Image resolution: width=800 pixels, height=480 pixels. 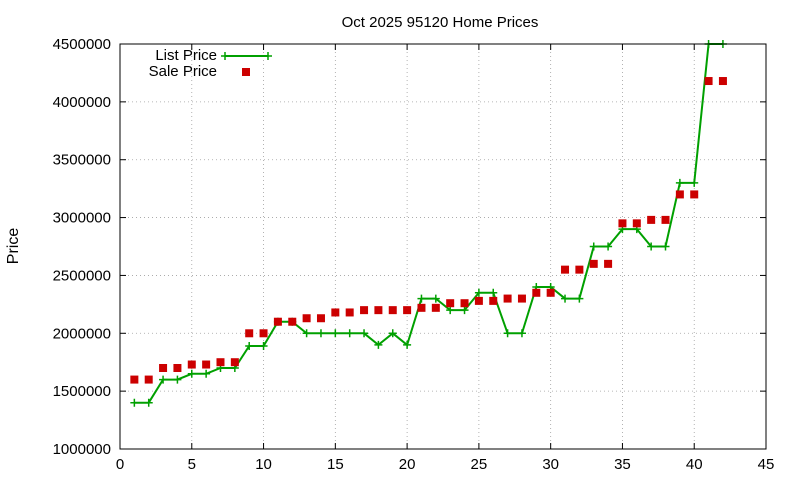 What do you see at coordinates (479, 464) in the screenshot?
I see `x-tick-label: 25` at bounding box center [479, 464].